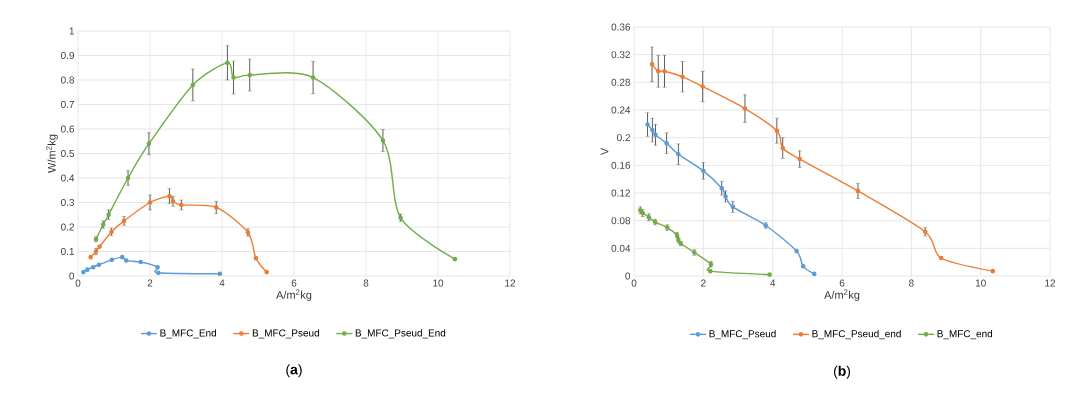 The width and height of the screenshot is (1071, 418). Describe the element at coordinates (68, 251) in the screenshot. I see `y-tick-label: 0.1` at that location.